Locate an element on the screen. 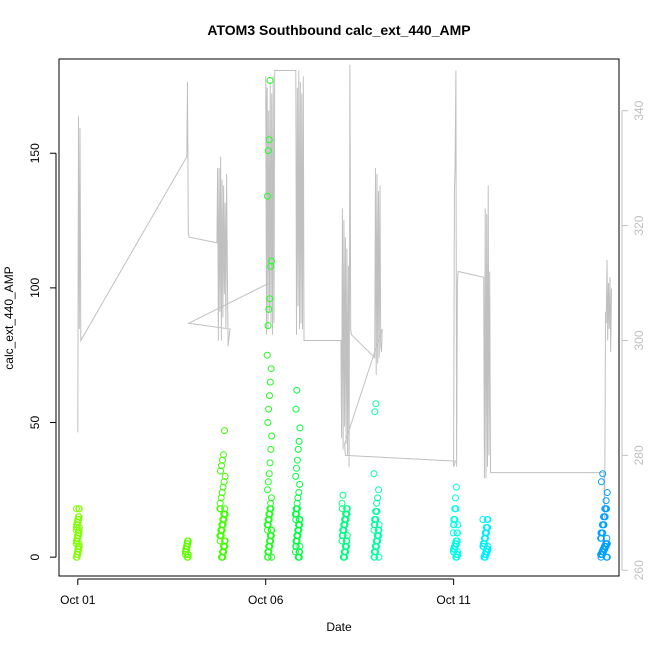 The image size is (650, 650). x-tick-label: Oct 01 is located at coordinates (78, 600).